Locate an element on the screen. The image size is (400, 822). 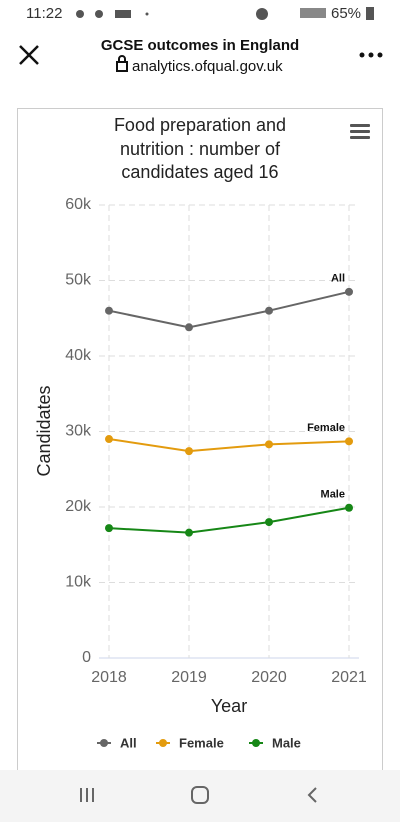
status-time: 11:22 is located at coordinates (44, 13).